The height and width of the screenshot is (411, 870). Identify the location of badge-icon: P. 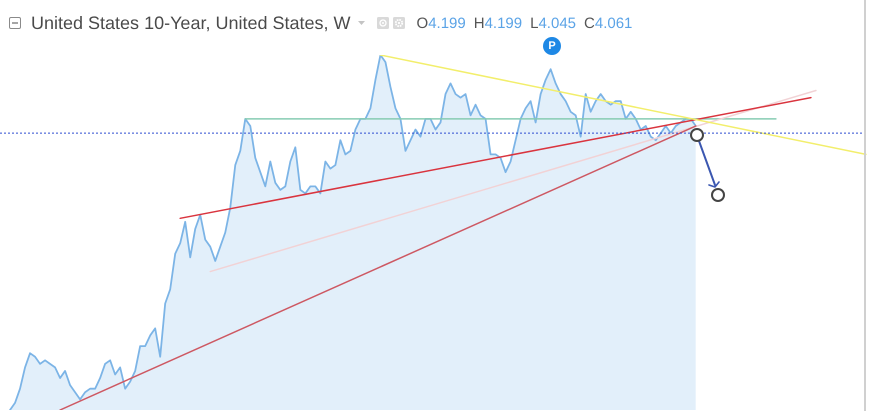
(552, 46).